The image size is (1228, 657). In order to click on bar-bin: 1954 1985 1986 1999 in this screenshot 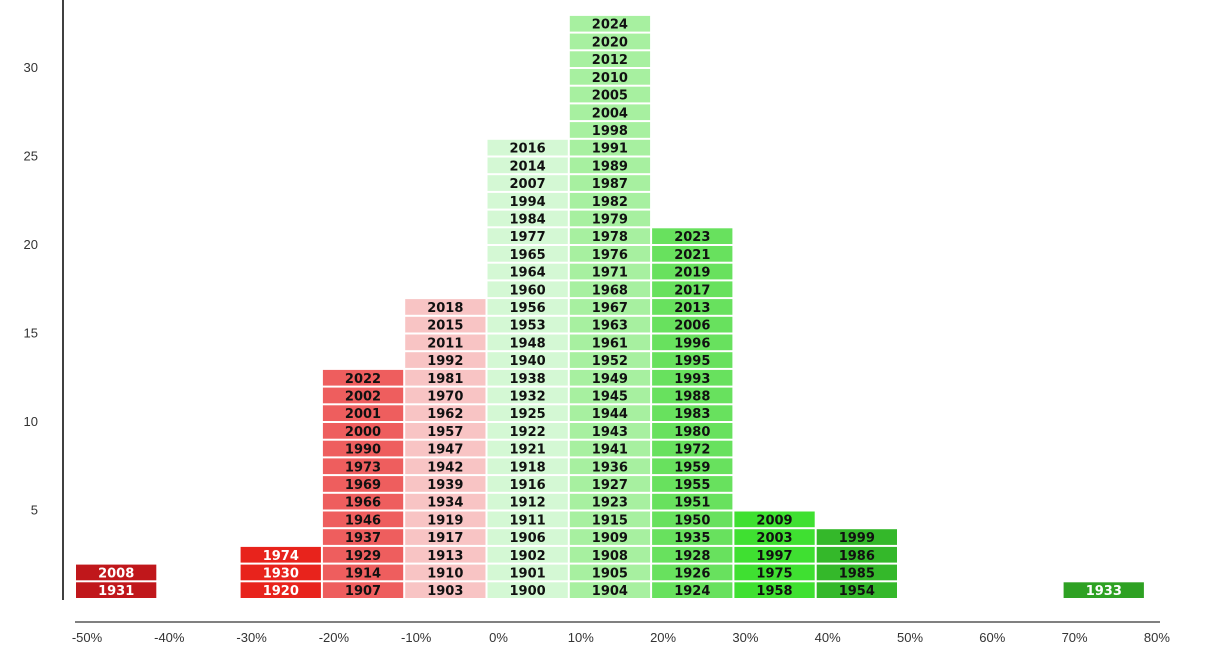, I will do `click(856, 564)`.